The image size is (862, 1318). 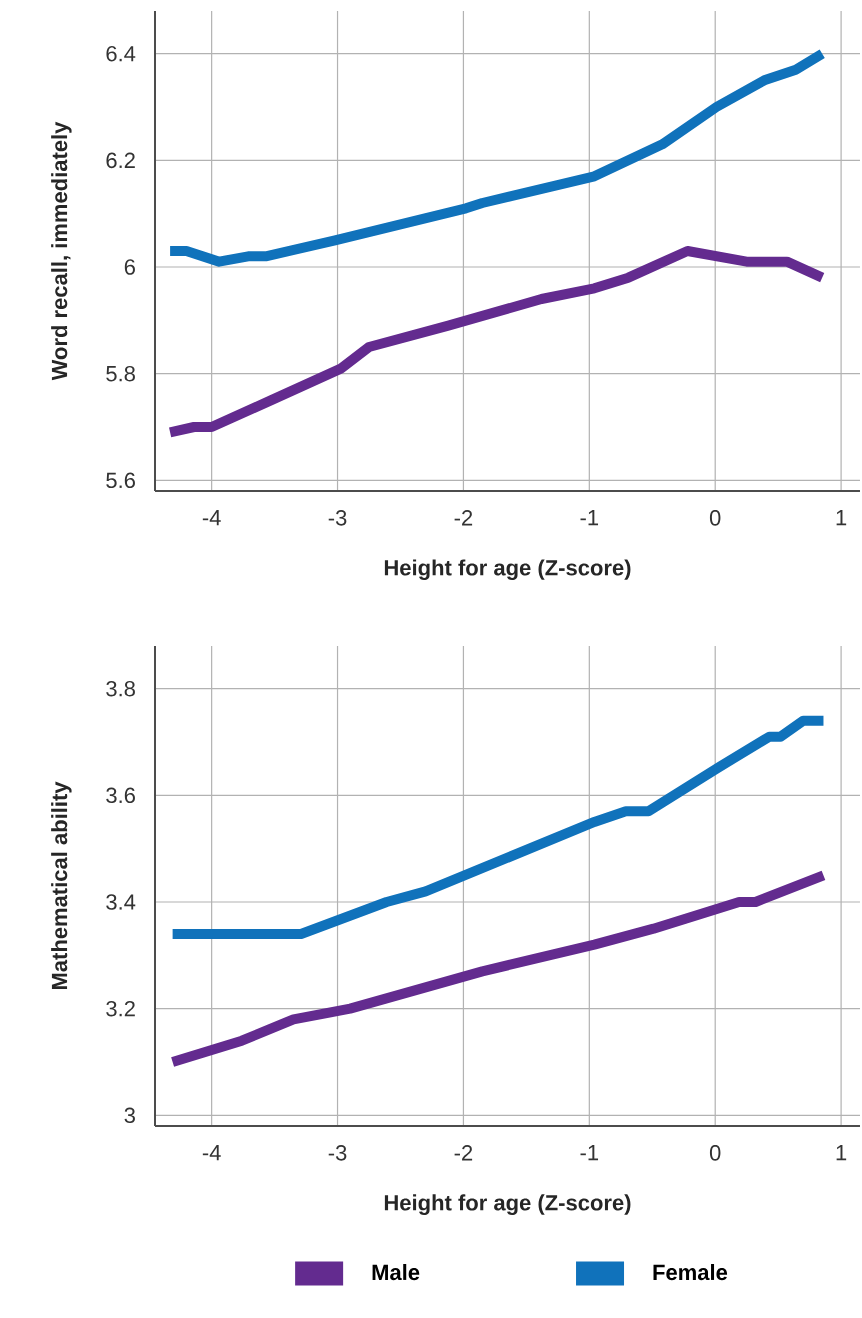 I want to click on y-tick-label: 3, so click(x=129, y=1115).